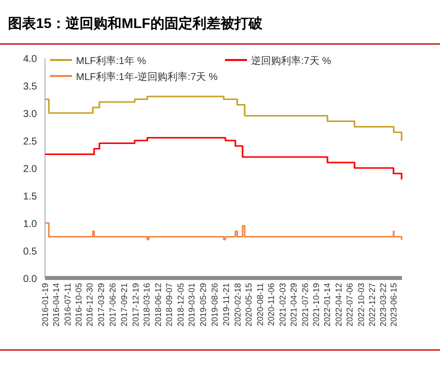 The height and width of the screenshot is (373, 440). I want to click on x-tick-label: 2021-10-19, so click(315, 304).